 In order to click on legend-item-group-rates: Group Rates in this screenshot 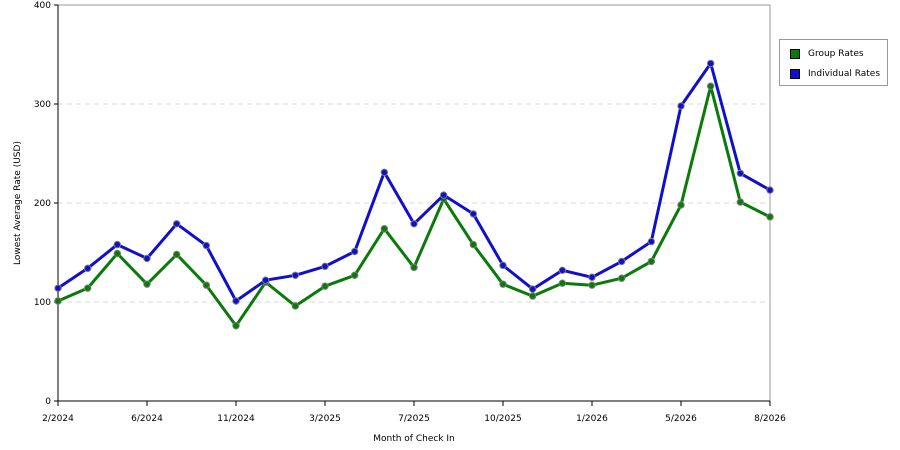, I will do `click(827, 54)`.